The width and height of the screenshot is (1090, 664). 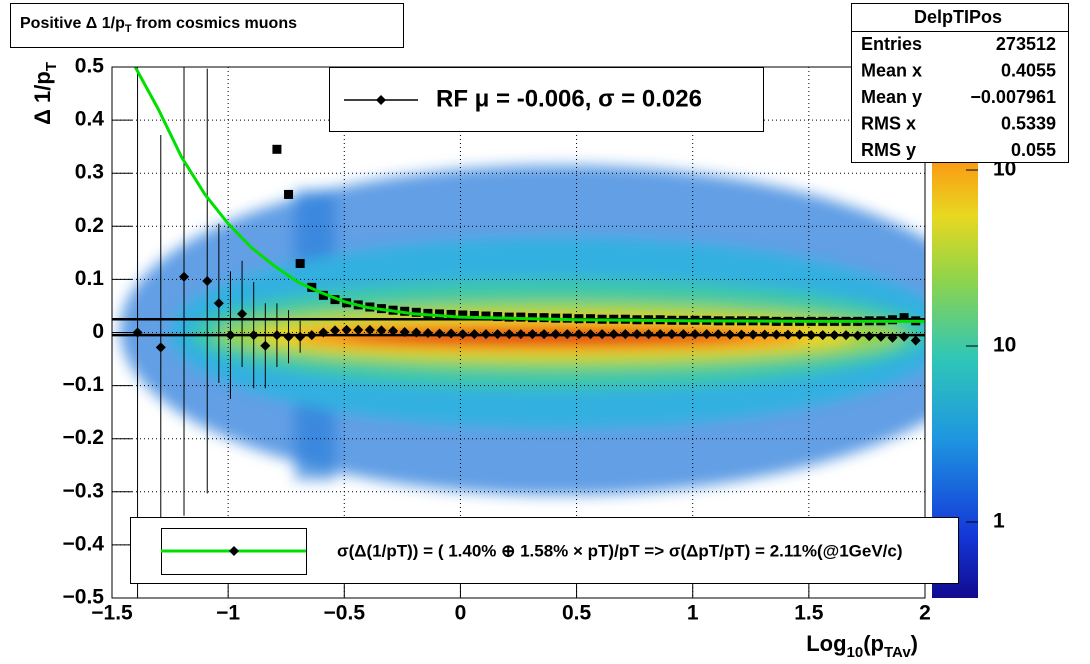 What do you see at coordinates (693, 613) in the screenshot?
I see `x-tick-label: 1` at bounding box center [693, 613].